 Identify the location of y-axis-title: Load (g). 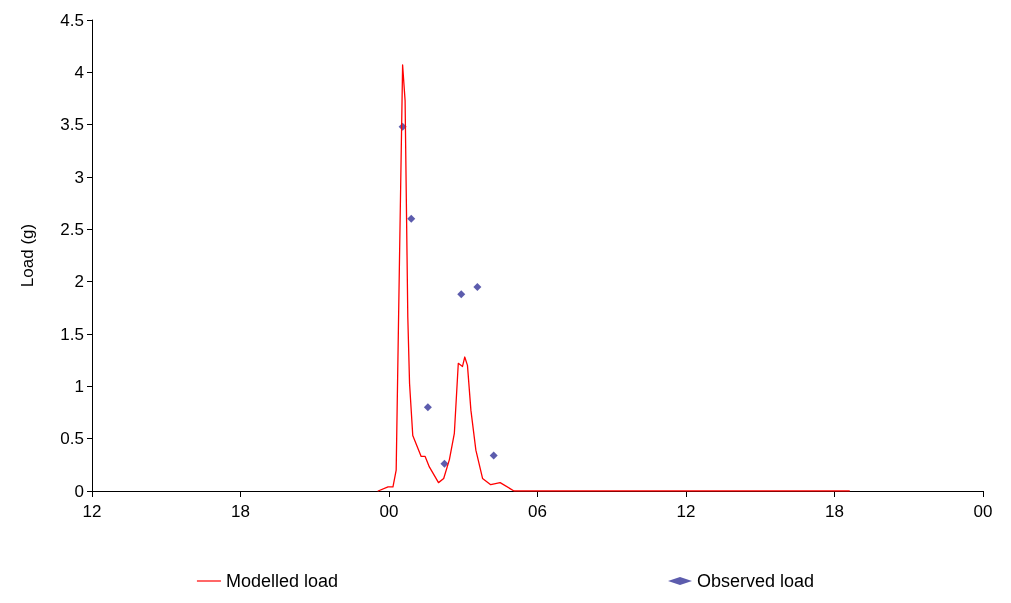
(27, 255).